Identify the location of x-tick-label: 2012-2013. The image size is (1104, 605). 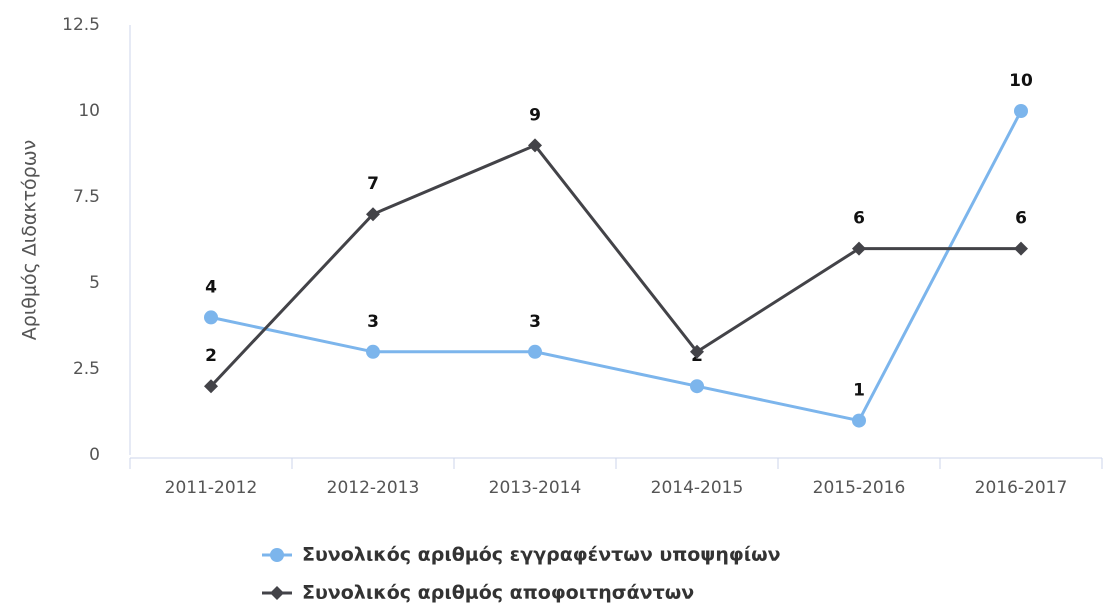
(373, 488).